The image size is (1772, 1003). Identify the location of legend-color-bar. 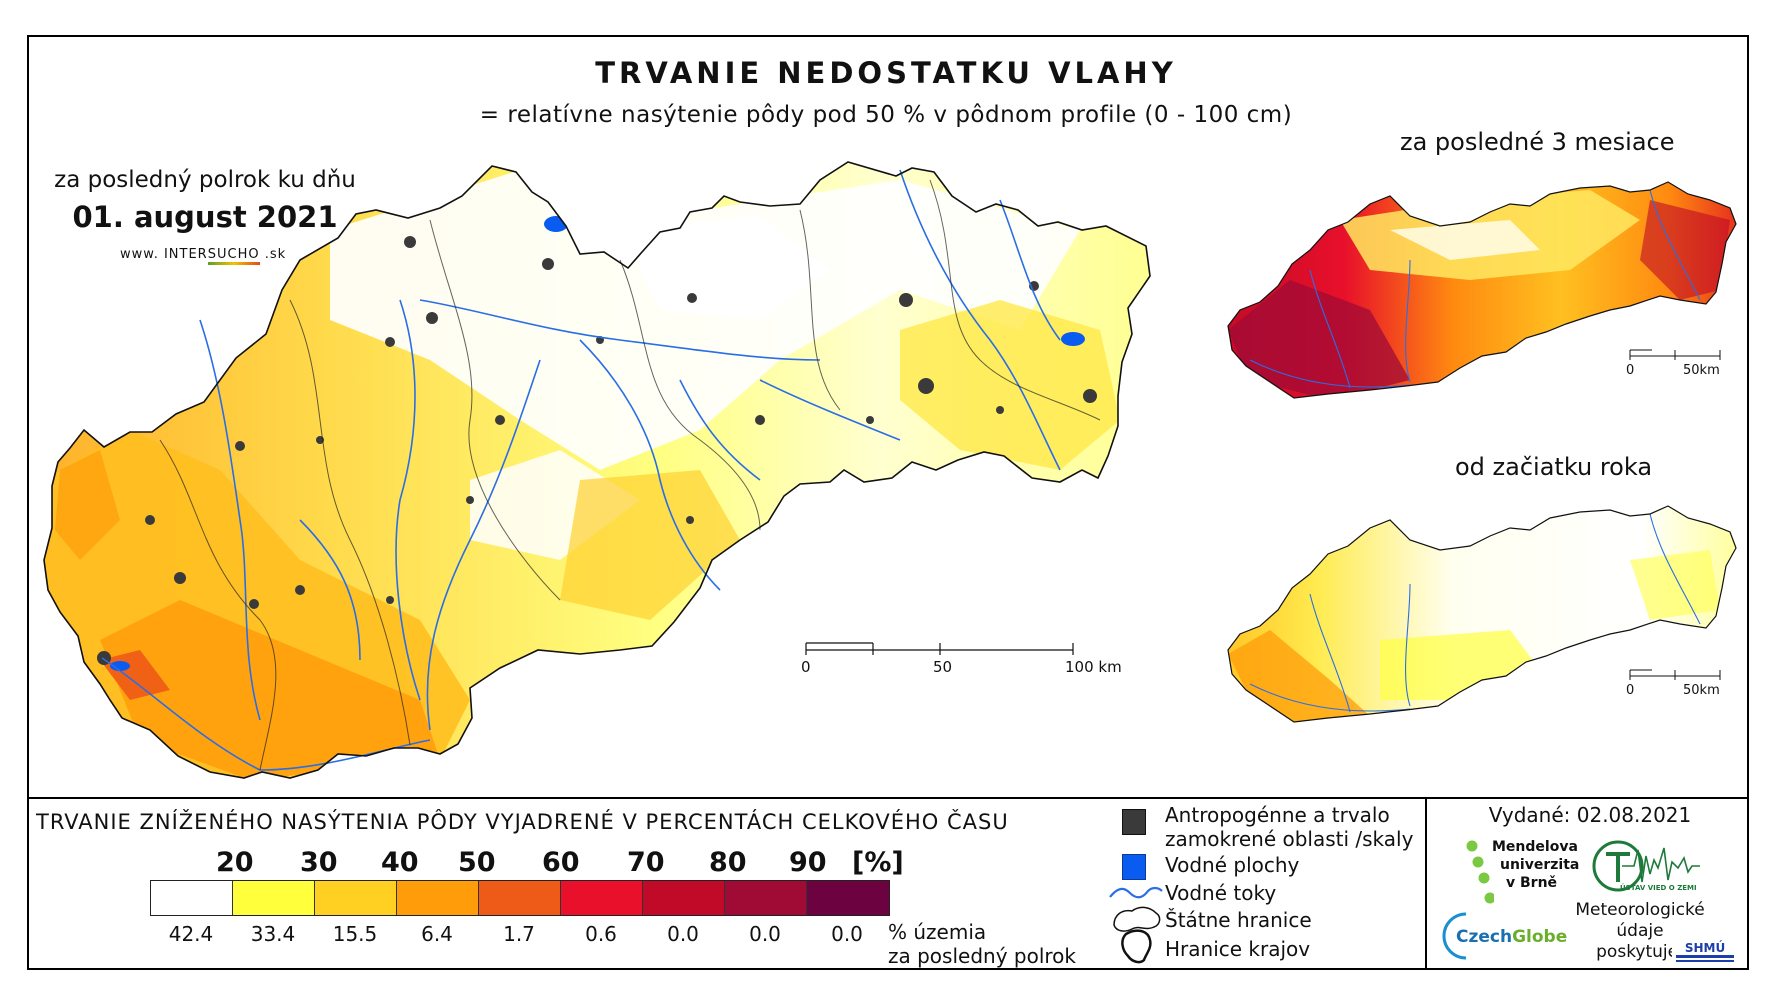
(520, 898).